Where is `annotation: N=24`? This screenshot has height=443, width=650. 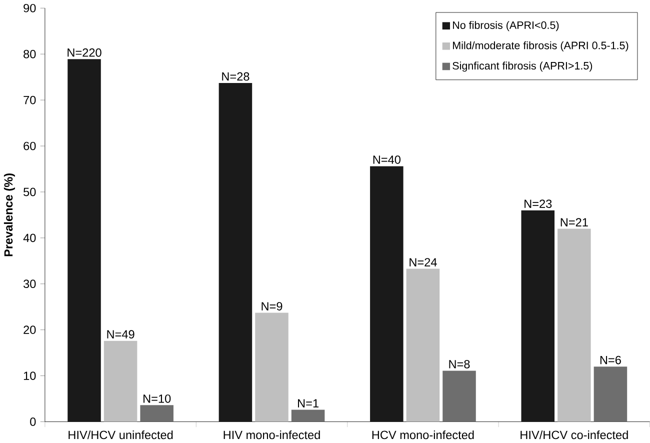
annotation: N=24 is located at coordinates (423, 262).